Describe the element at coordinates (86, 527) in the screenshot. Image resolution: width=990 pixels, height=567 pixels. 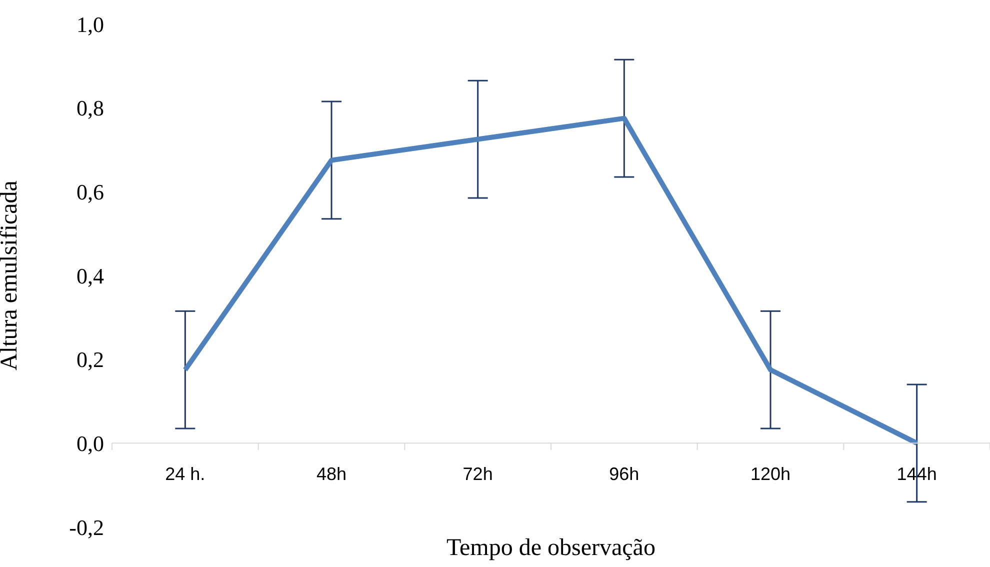
I see `y-tick-label: -0,2` at that location.